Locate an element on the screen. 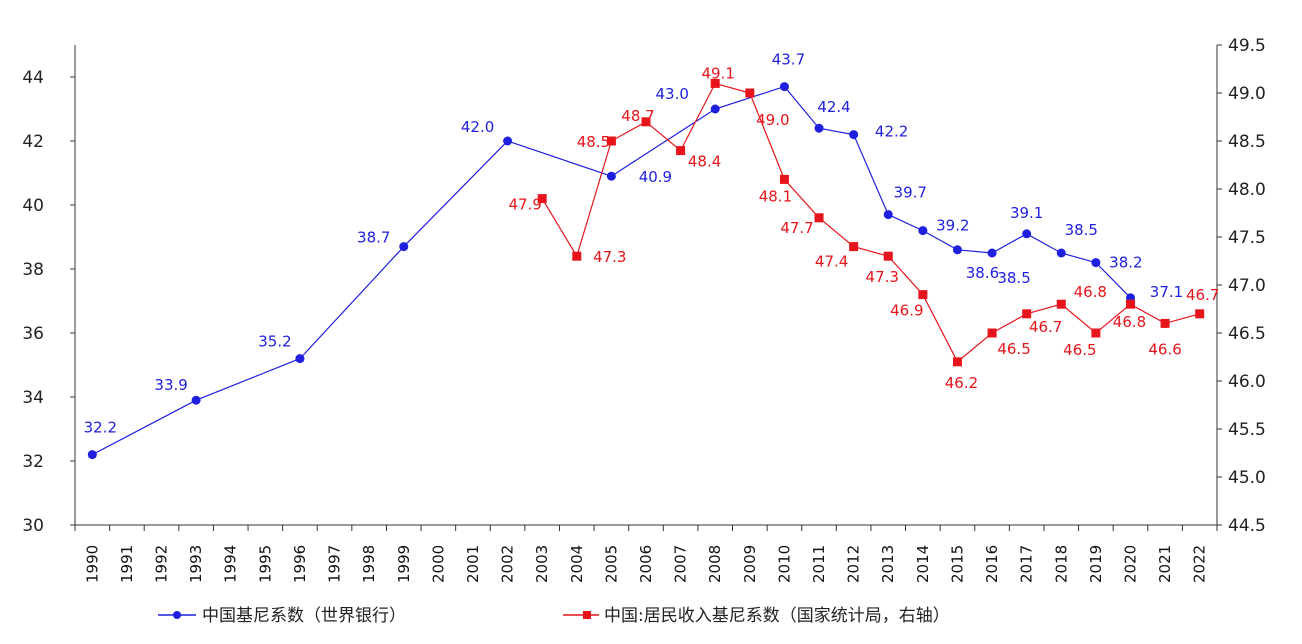  left-tick-label: 30 is located at coordinates (33, 526).